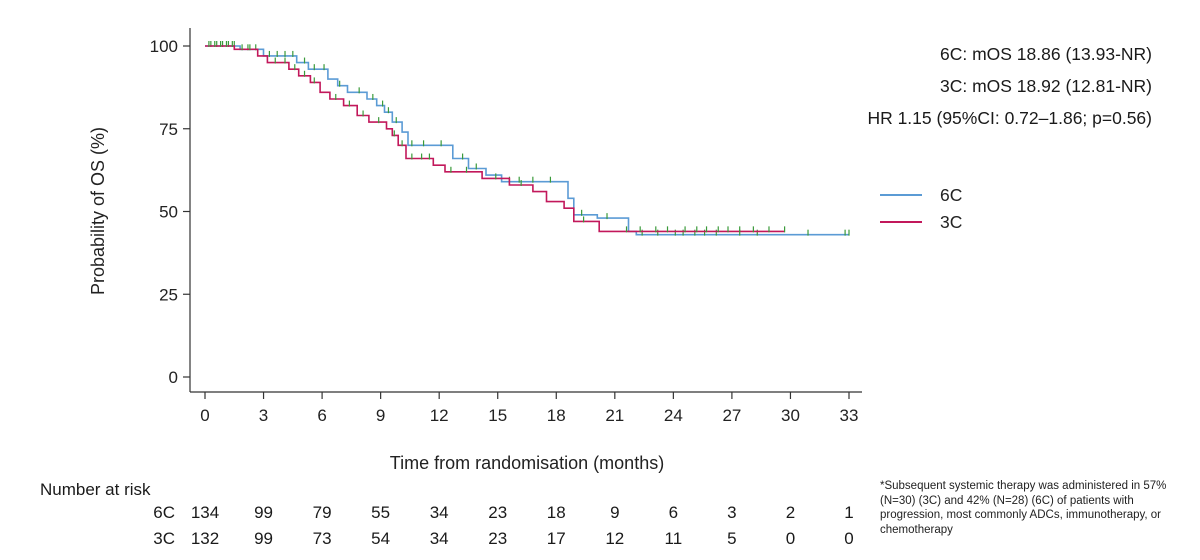  I want to click on x-tick-label: 6, so click(321, 415).